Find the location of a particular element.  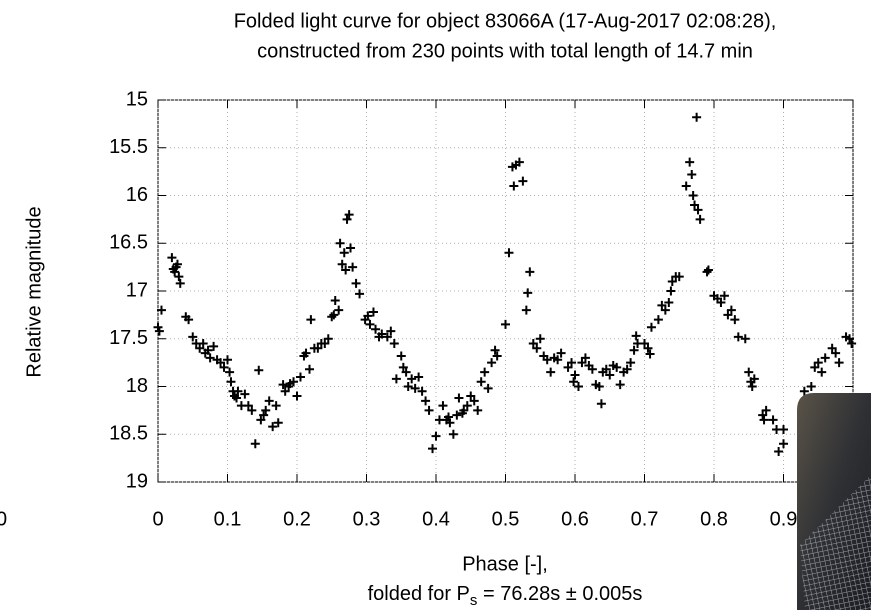

x-tick-label: 0.7 is located at coordinates (645, 519).